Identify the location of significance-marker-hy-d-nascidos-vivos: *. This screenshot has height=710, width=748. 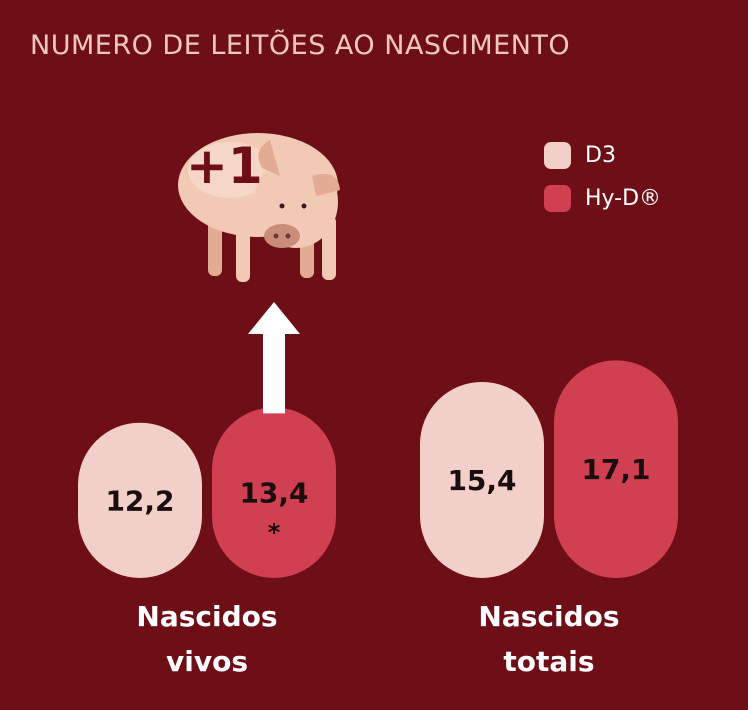
(274, 533).